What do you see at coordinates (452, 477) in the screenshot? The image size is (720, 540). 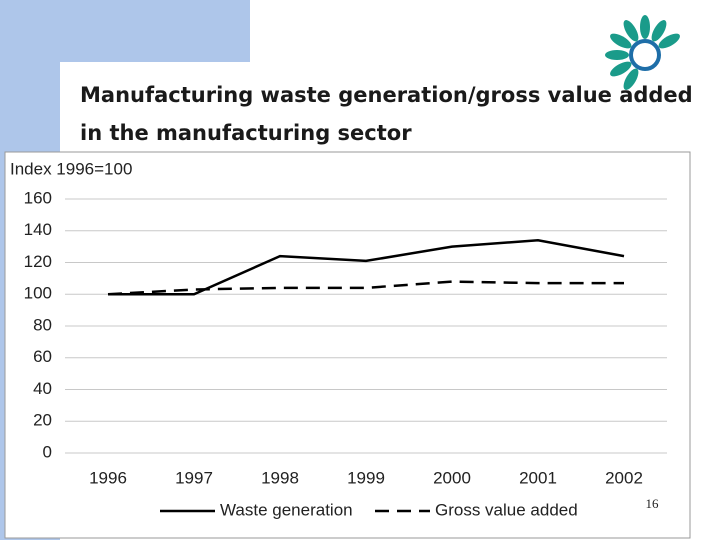 I see `x-tick-label: 2000` at bounding box center [452, 477].